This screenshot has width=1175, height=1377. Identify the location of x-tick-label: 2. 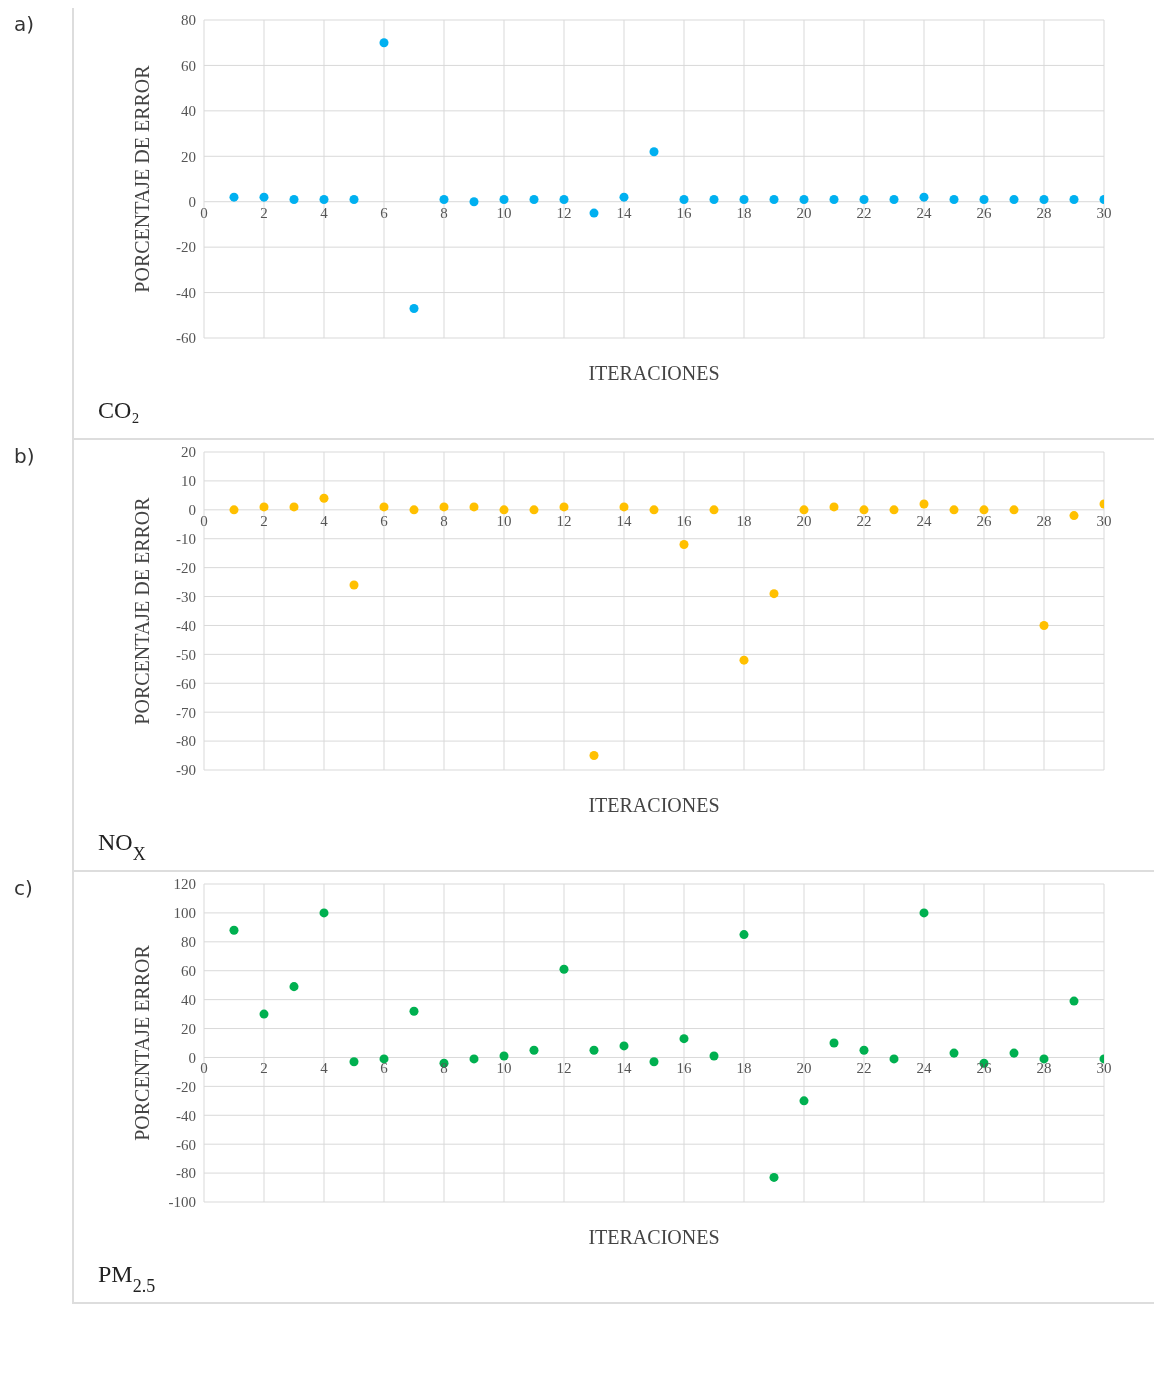
(264, 212).